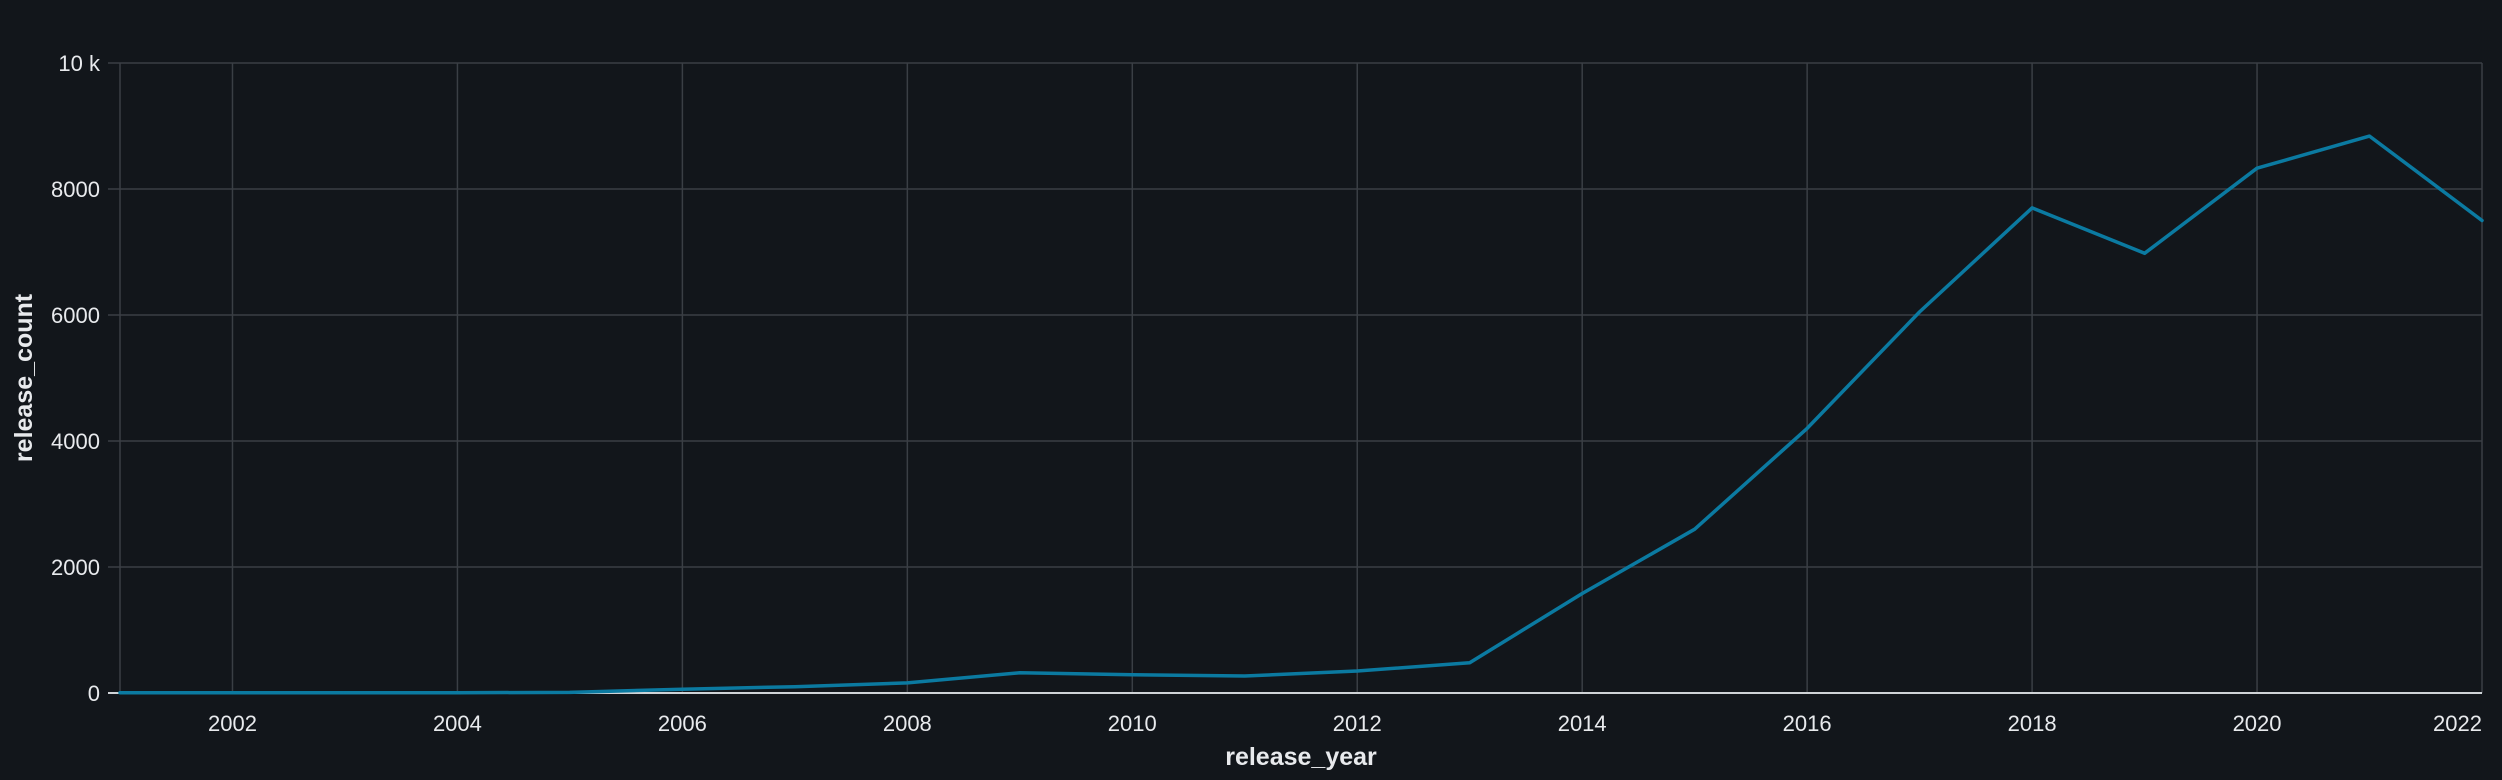 The image size is (2502, 780). What do you see at coordinates (75, 567) in the screenshot?
I see `y-tick-label: 2000` at bounding box center [75, 567].